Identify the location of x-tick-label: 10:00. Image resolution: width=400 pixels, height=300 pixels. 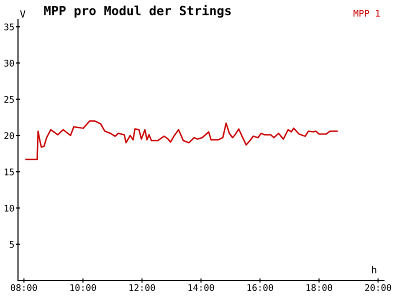
(83, 288).